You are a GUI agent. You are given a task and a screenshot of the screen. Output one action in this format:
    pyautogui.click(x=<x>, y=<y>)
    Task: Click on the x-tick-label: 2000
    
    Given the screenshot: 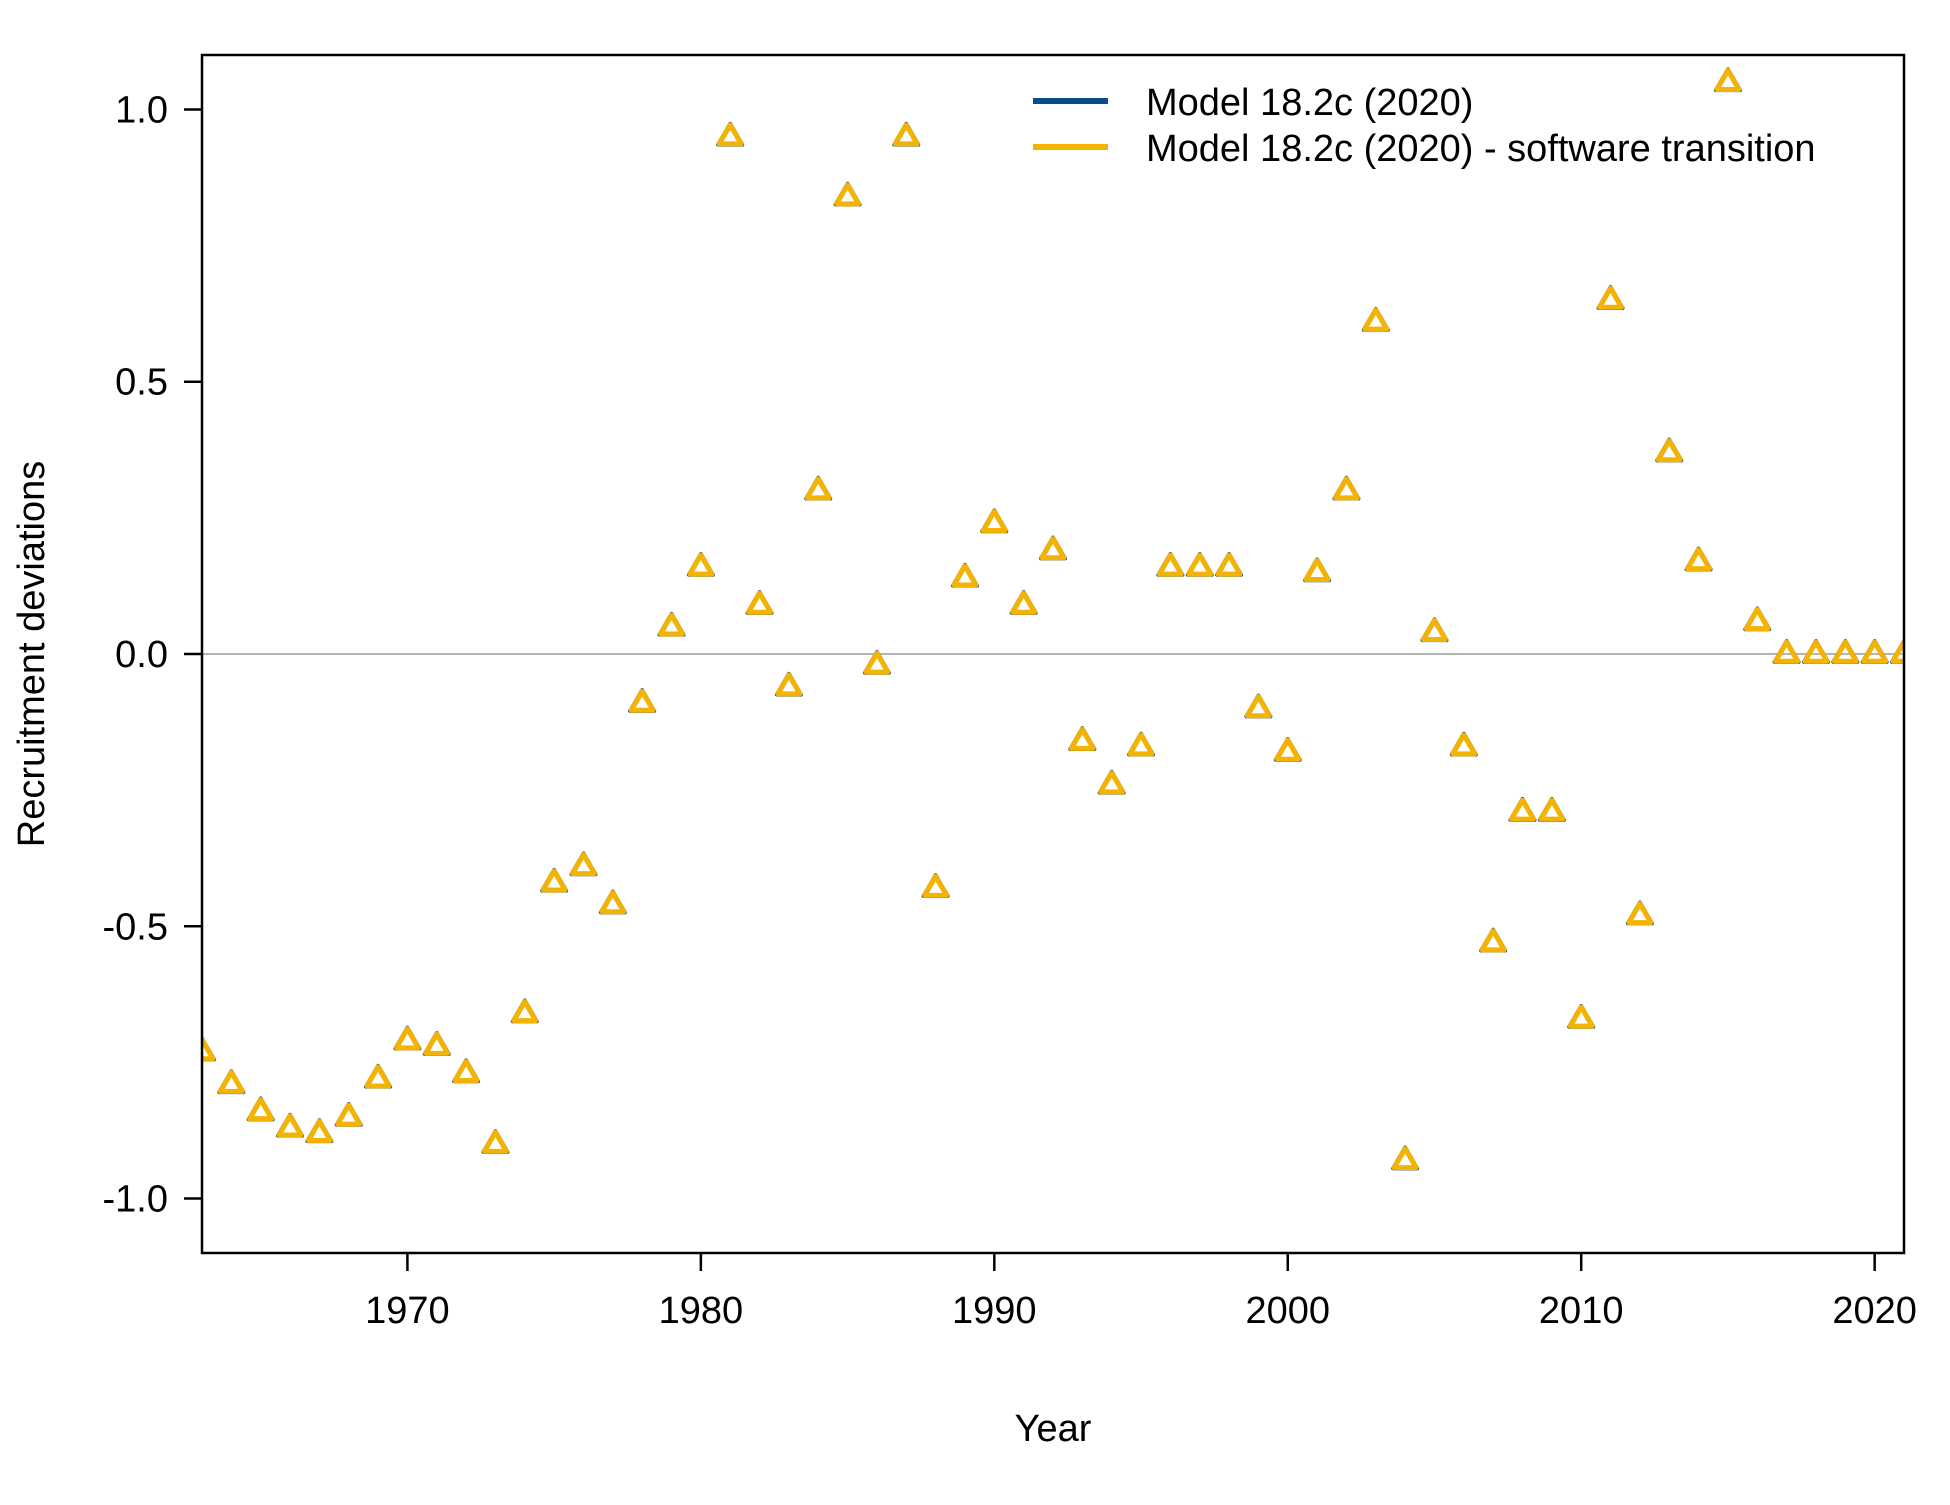 What is the action you would take?
    pyautogui.click(x=1287, y=1311)
    